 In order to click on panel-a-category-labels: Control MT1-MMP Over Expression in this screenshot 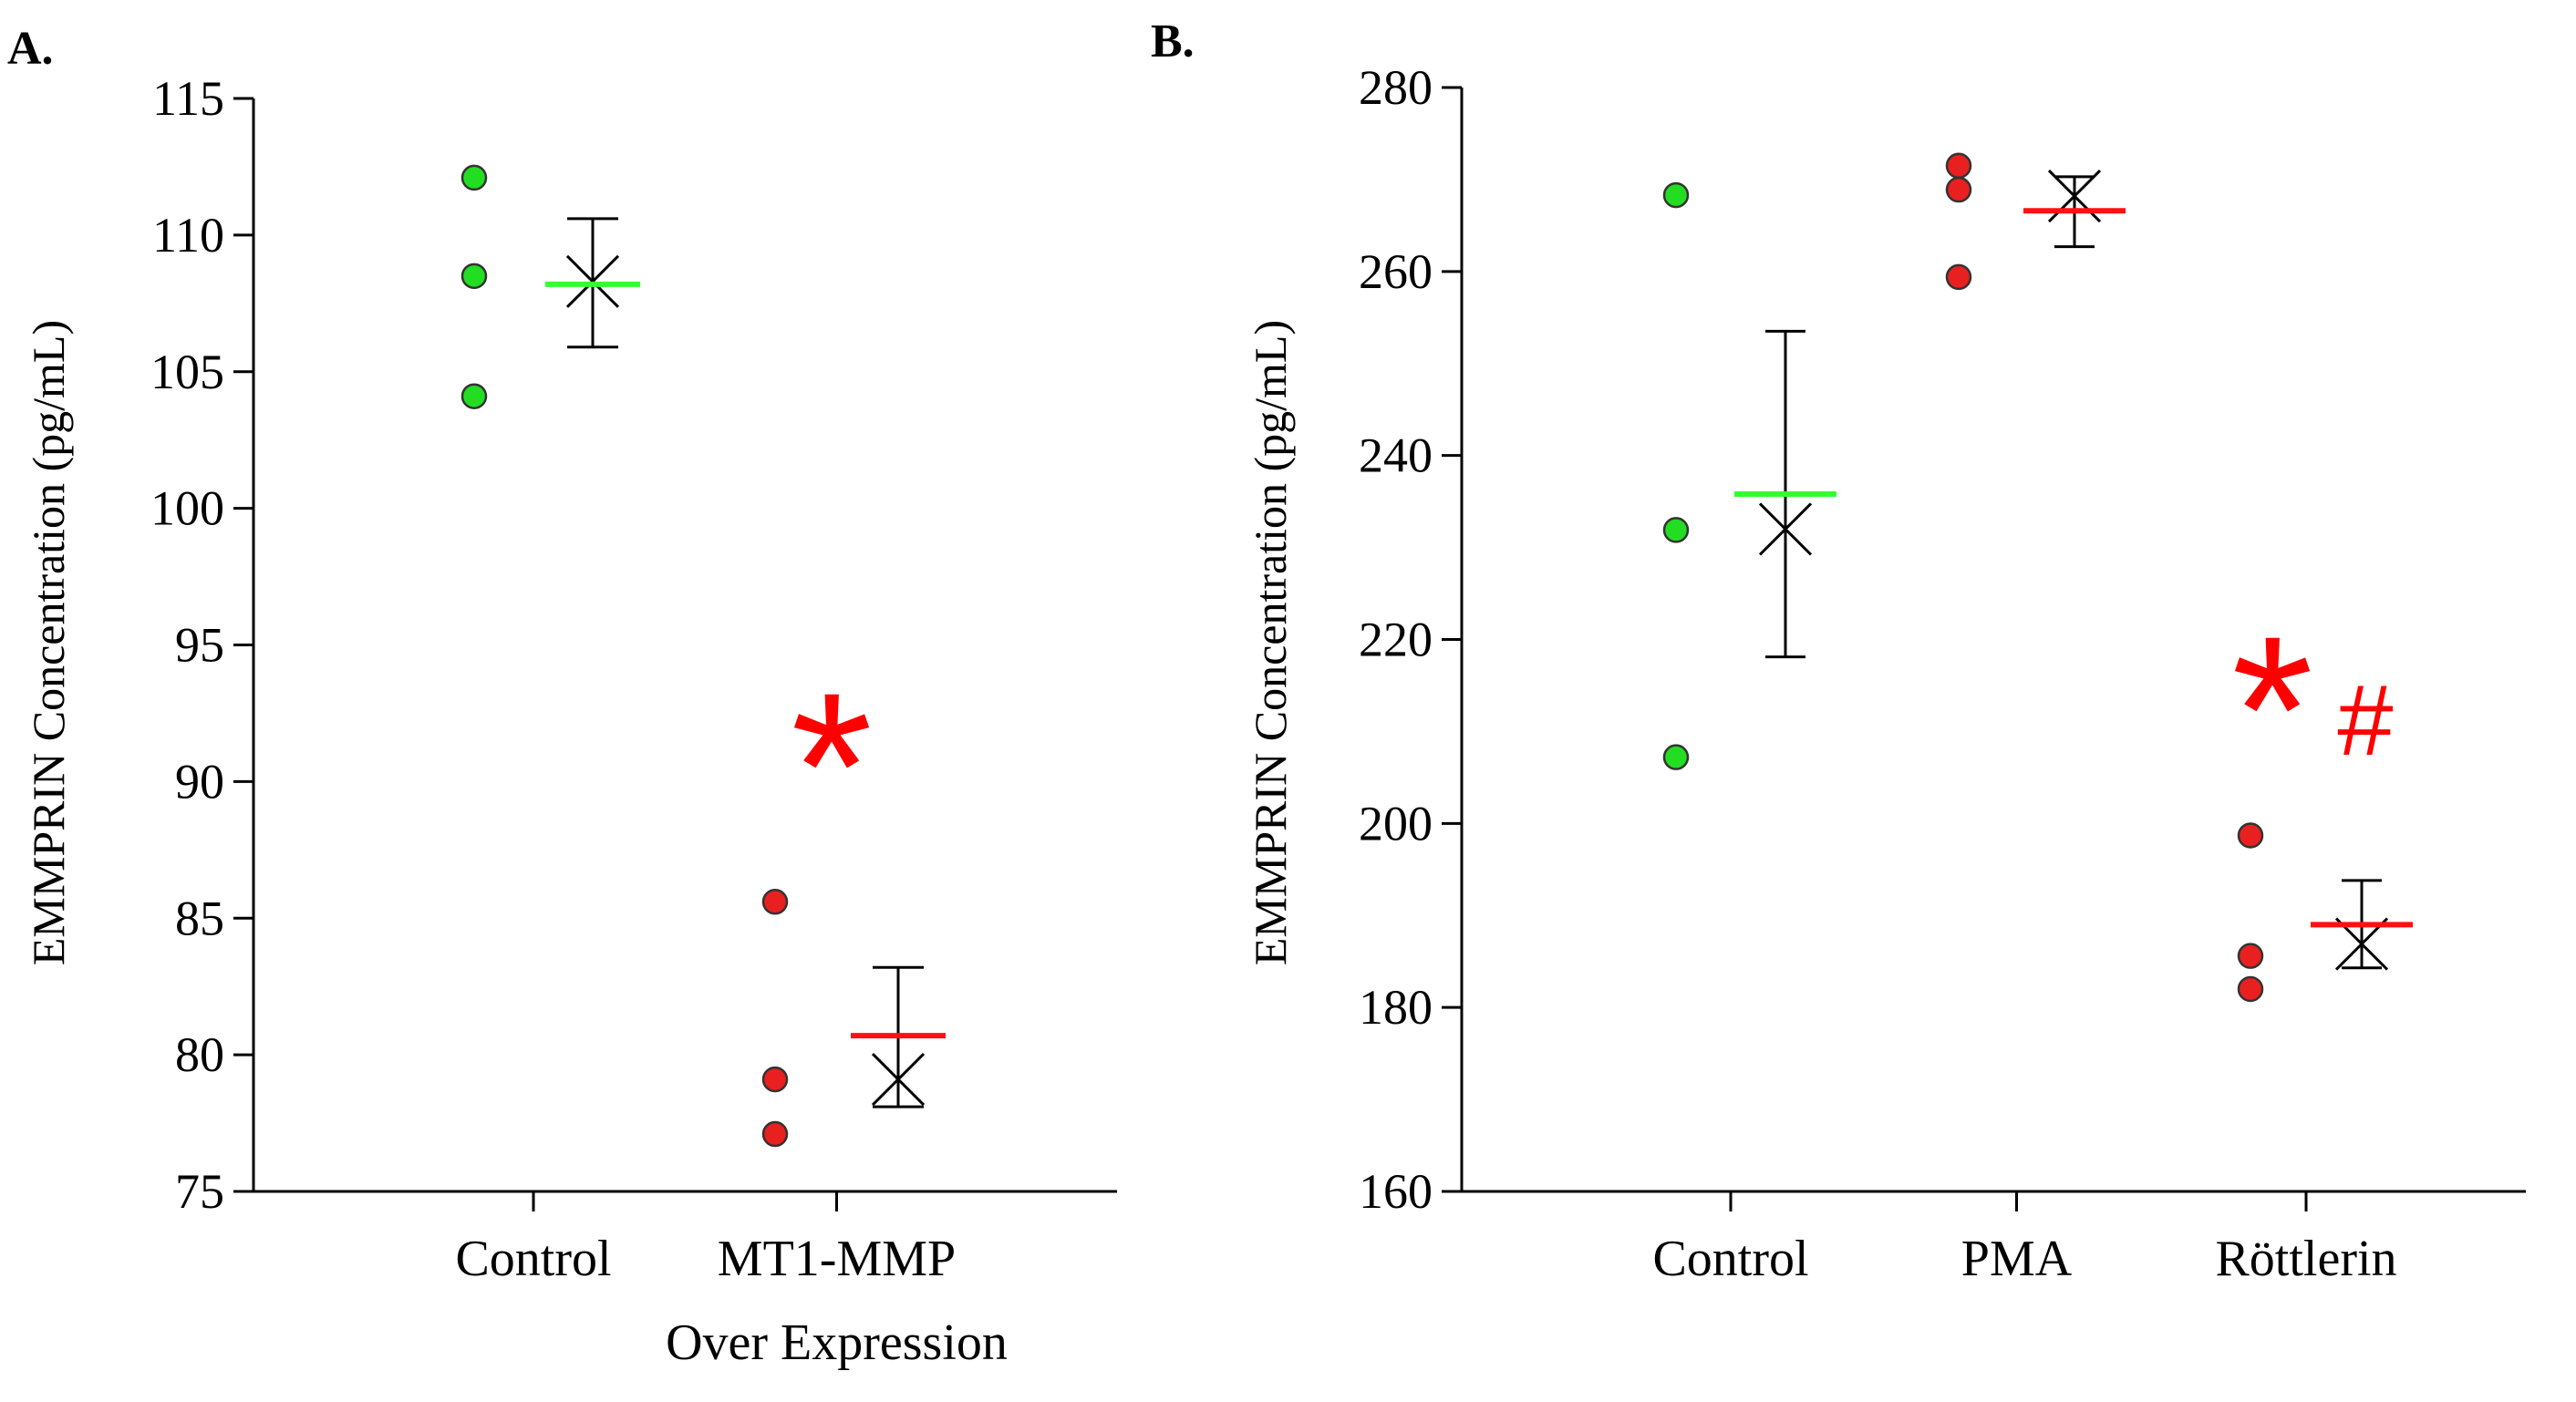, I will do `click(731, 1281)`.